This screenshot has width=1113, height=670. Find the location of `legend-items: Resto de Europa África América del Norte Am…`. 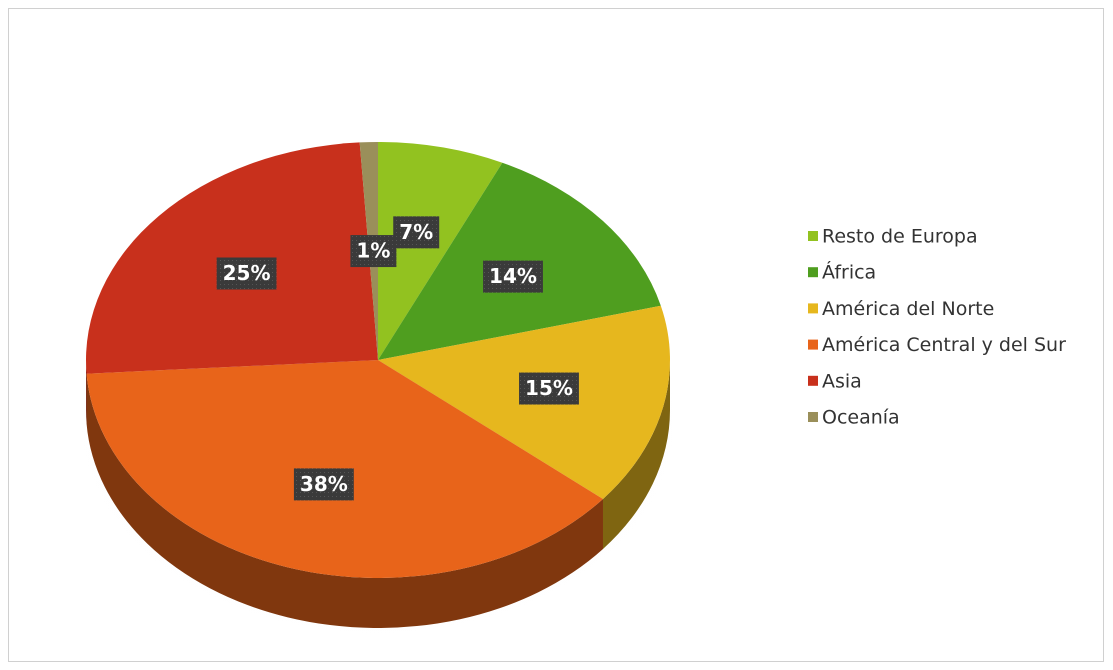

legend-items: Resto de Europa África América del Norte Am… is located at coordinates (937, 327).